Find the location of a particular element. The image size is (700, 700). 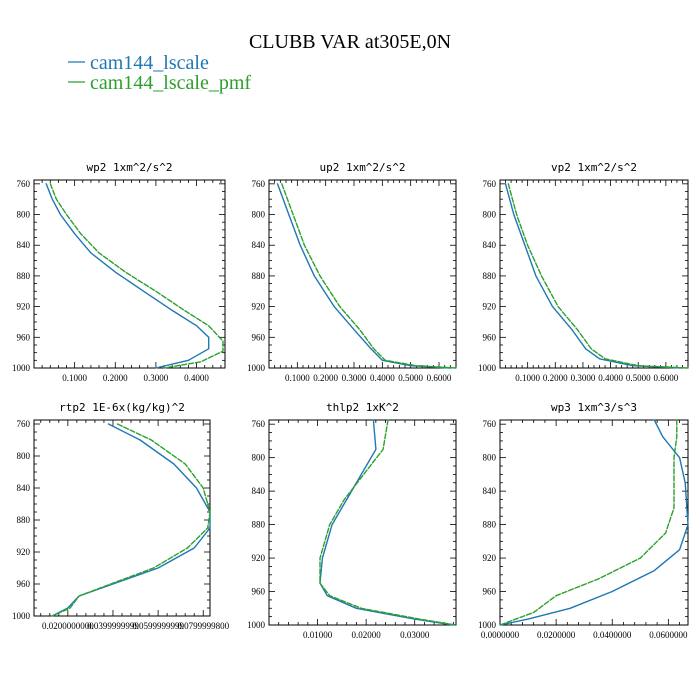

x-tick-label: 0.0200000000 is located at coordinates (68, 626).